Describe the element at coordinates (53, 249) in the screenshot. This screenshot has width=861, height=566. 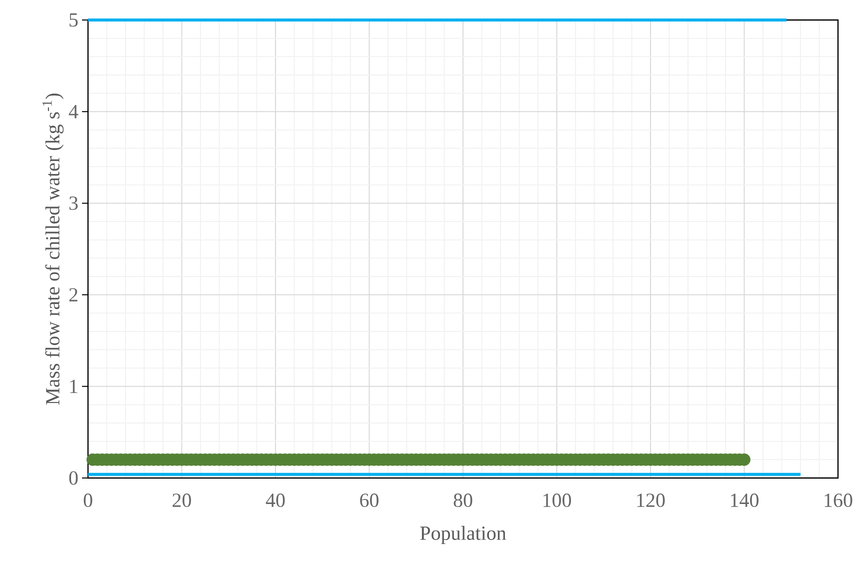
I see `y-axis-title: Mass flow rate of chilled water (kg s$^{-1}$)` at that location.